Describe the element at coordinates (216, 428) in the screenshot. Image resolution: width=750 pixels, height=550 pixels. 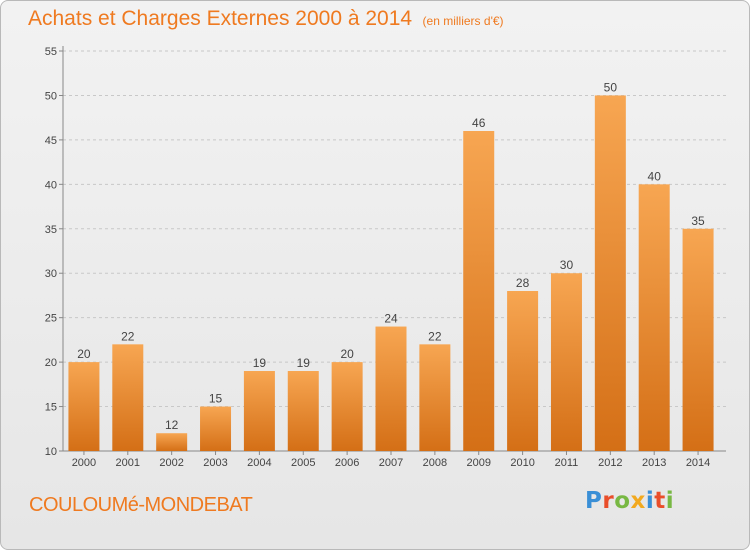
I see `bar-2003` at that location.